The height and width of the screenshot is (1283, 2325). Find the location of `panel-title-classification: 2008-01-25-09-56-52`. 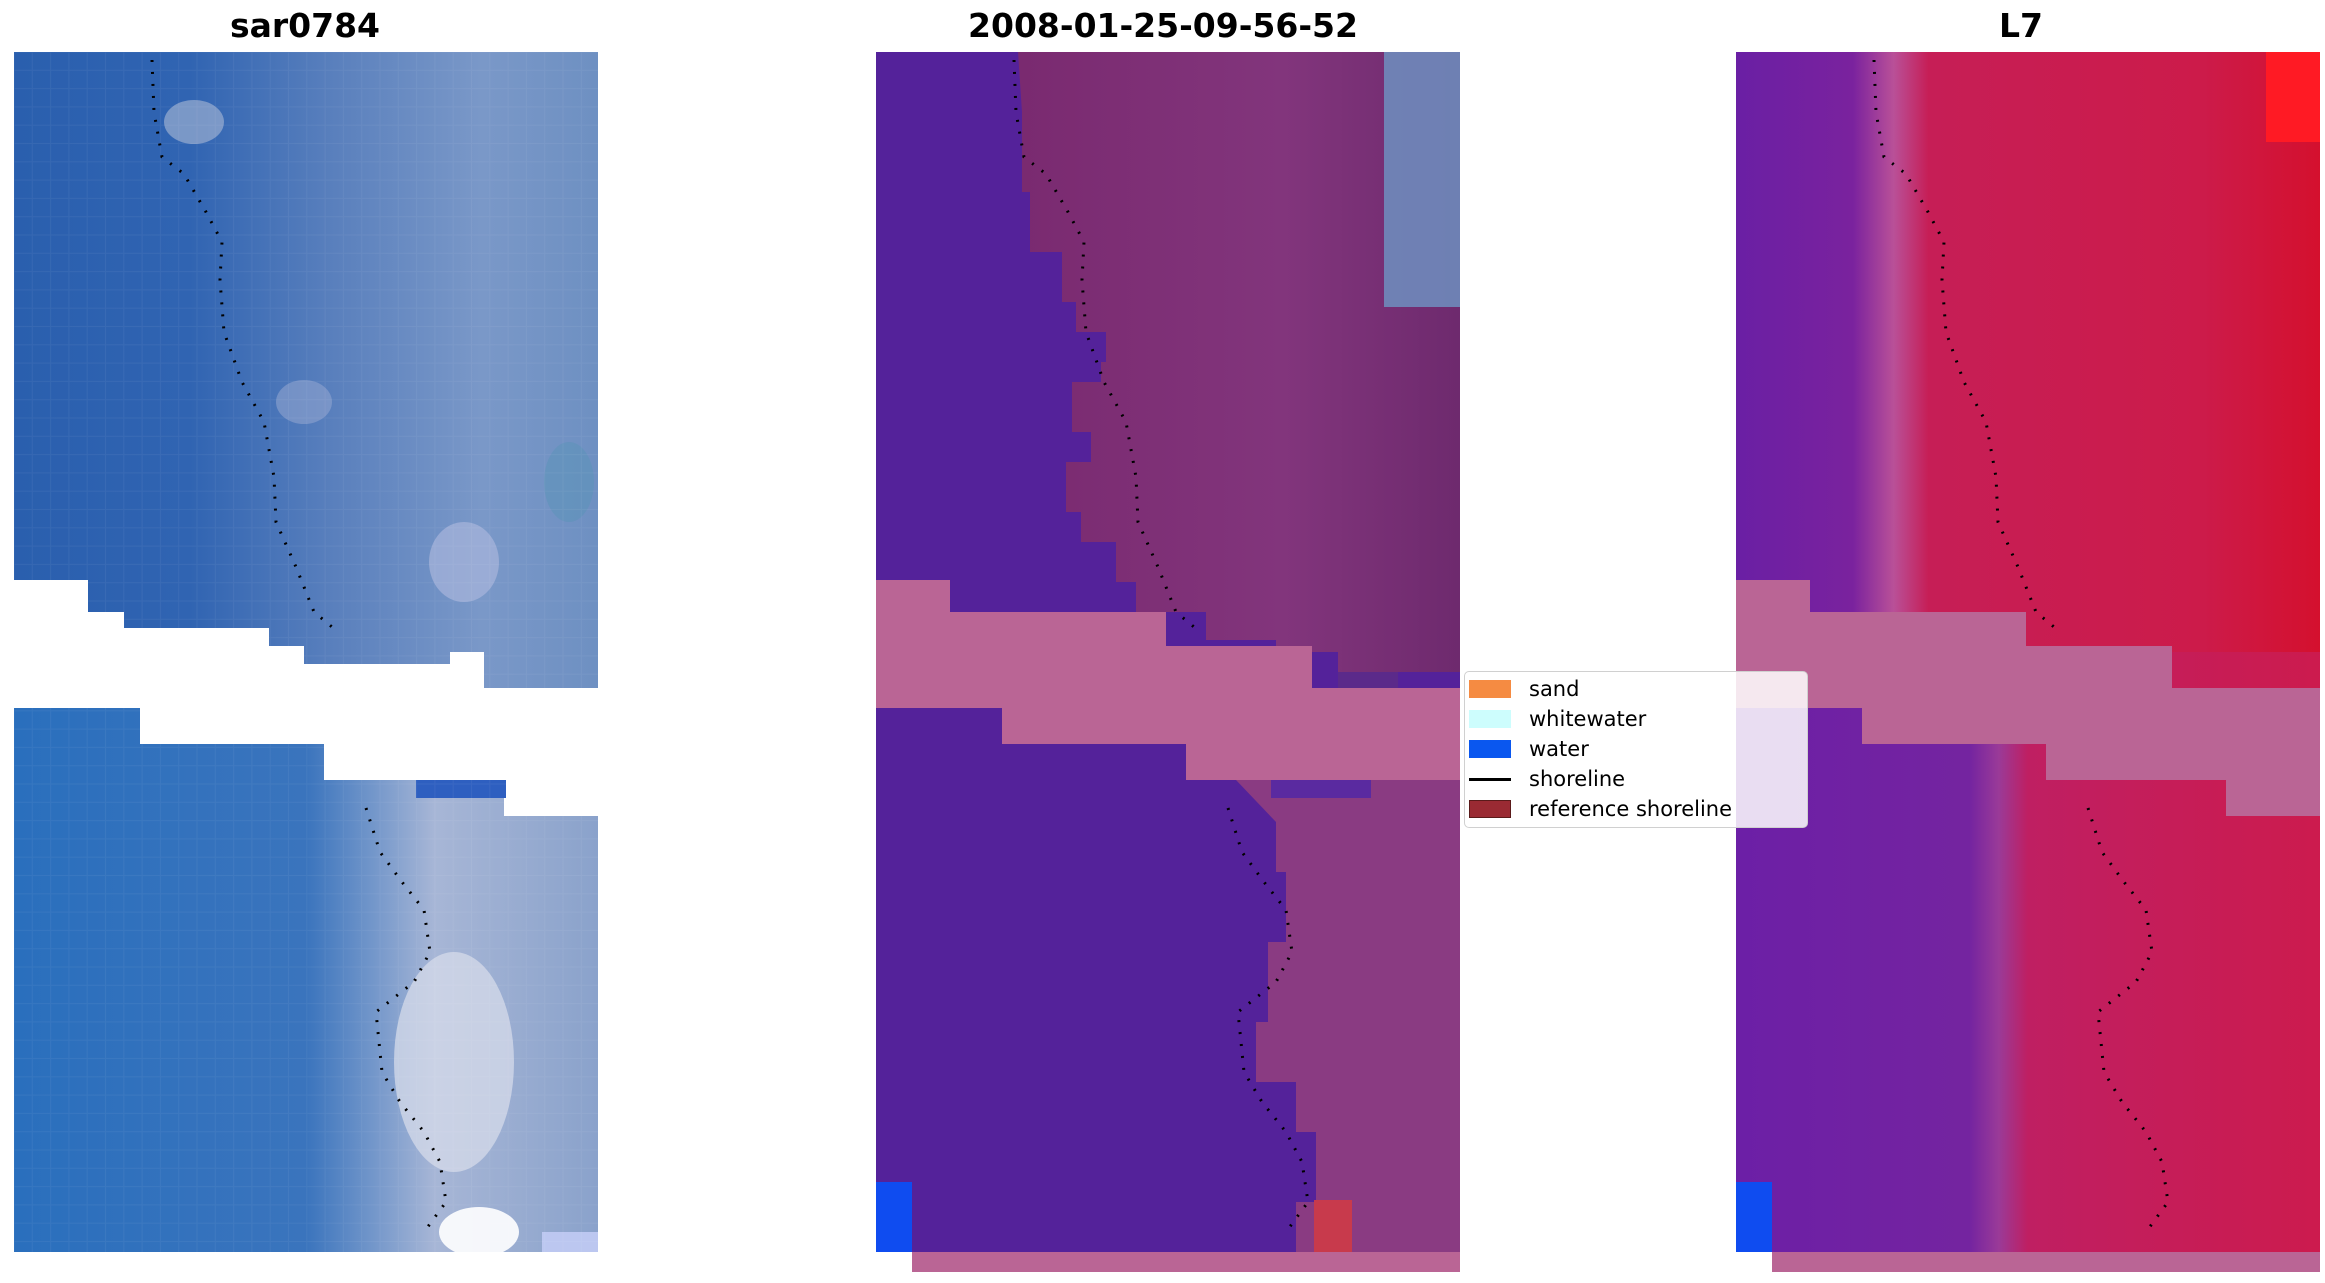

panel-title-classification: 2008-01-25-09-56-52 is located at coordinates (1163, 25).